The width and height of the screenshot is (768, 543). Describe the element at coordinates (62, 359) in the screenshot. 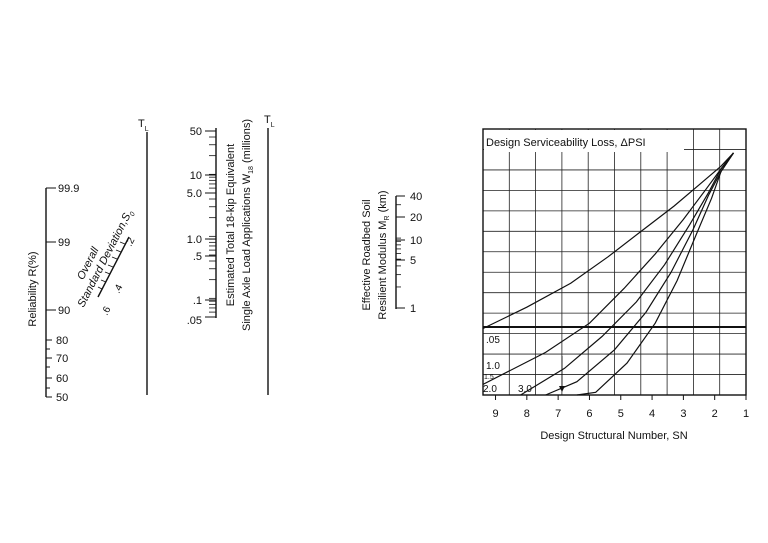

I see `reliability-tick-label: 70` at that location.